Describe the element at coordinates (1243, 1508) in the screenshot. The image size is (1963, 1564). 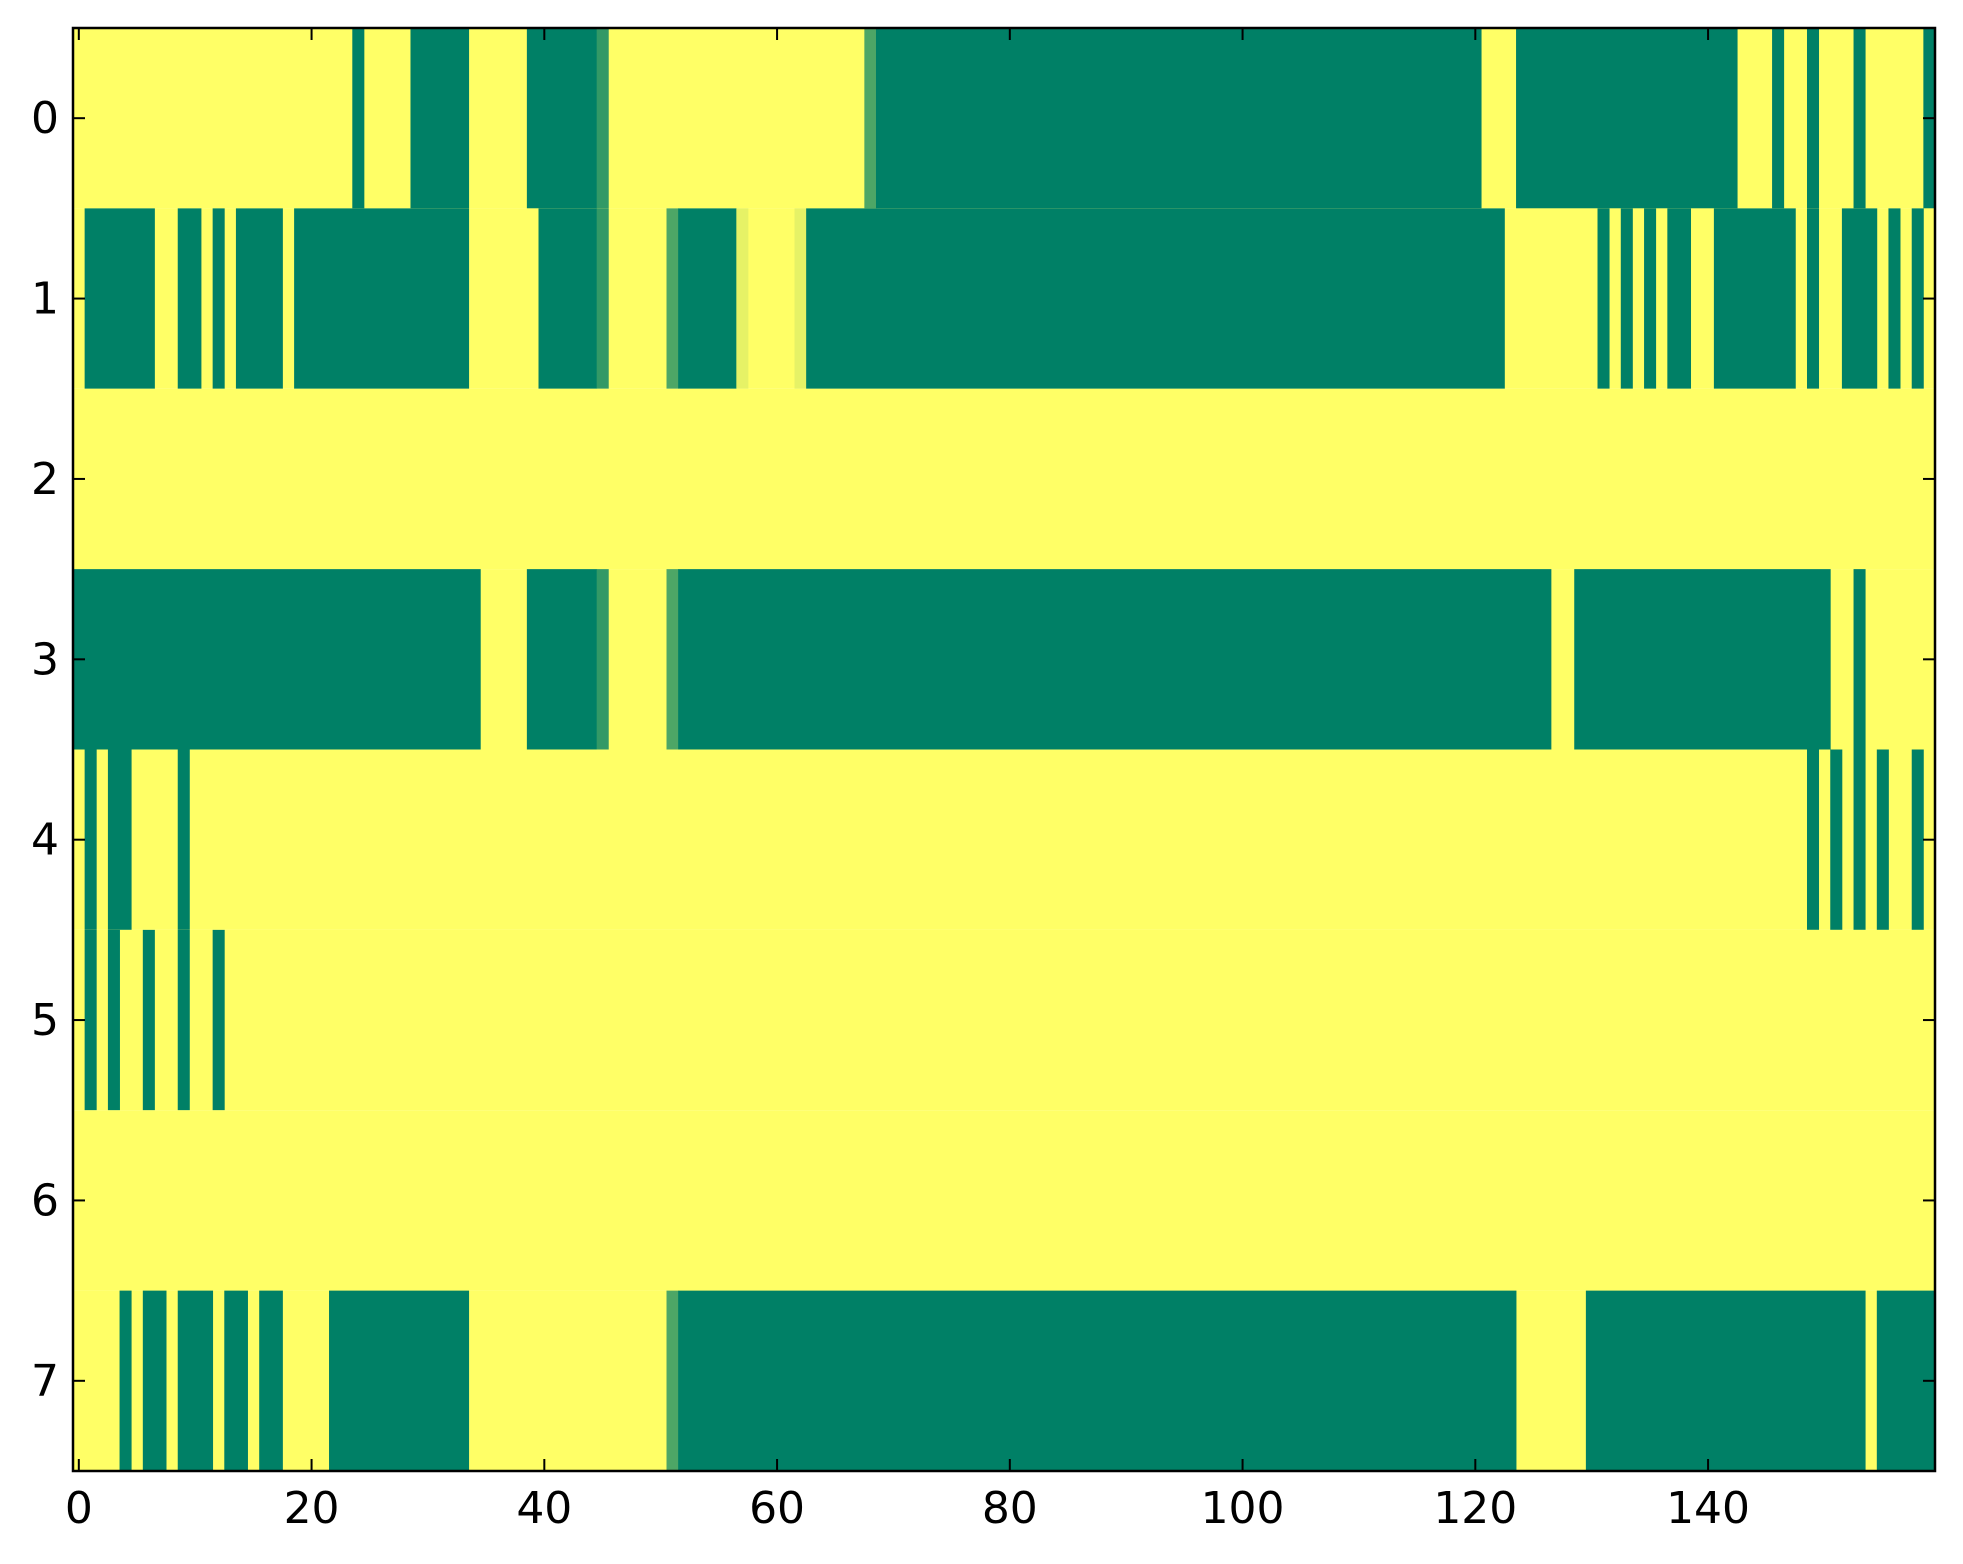
I see `x-tick-label: 100` at that location.